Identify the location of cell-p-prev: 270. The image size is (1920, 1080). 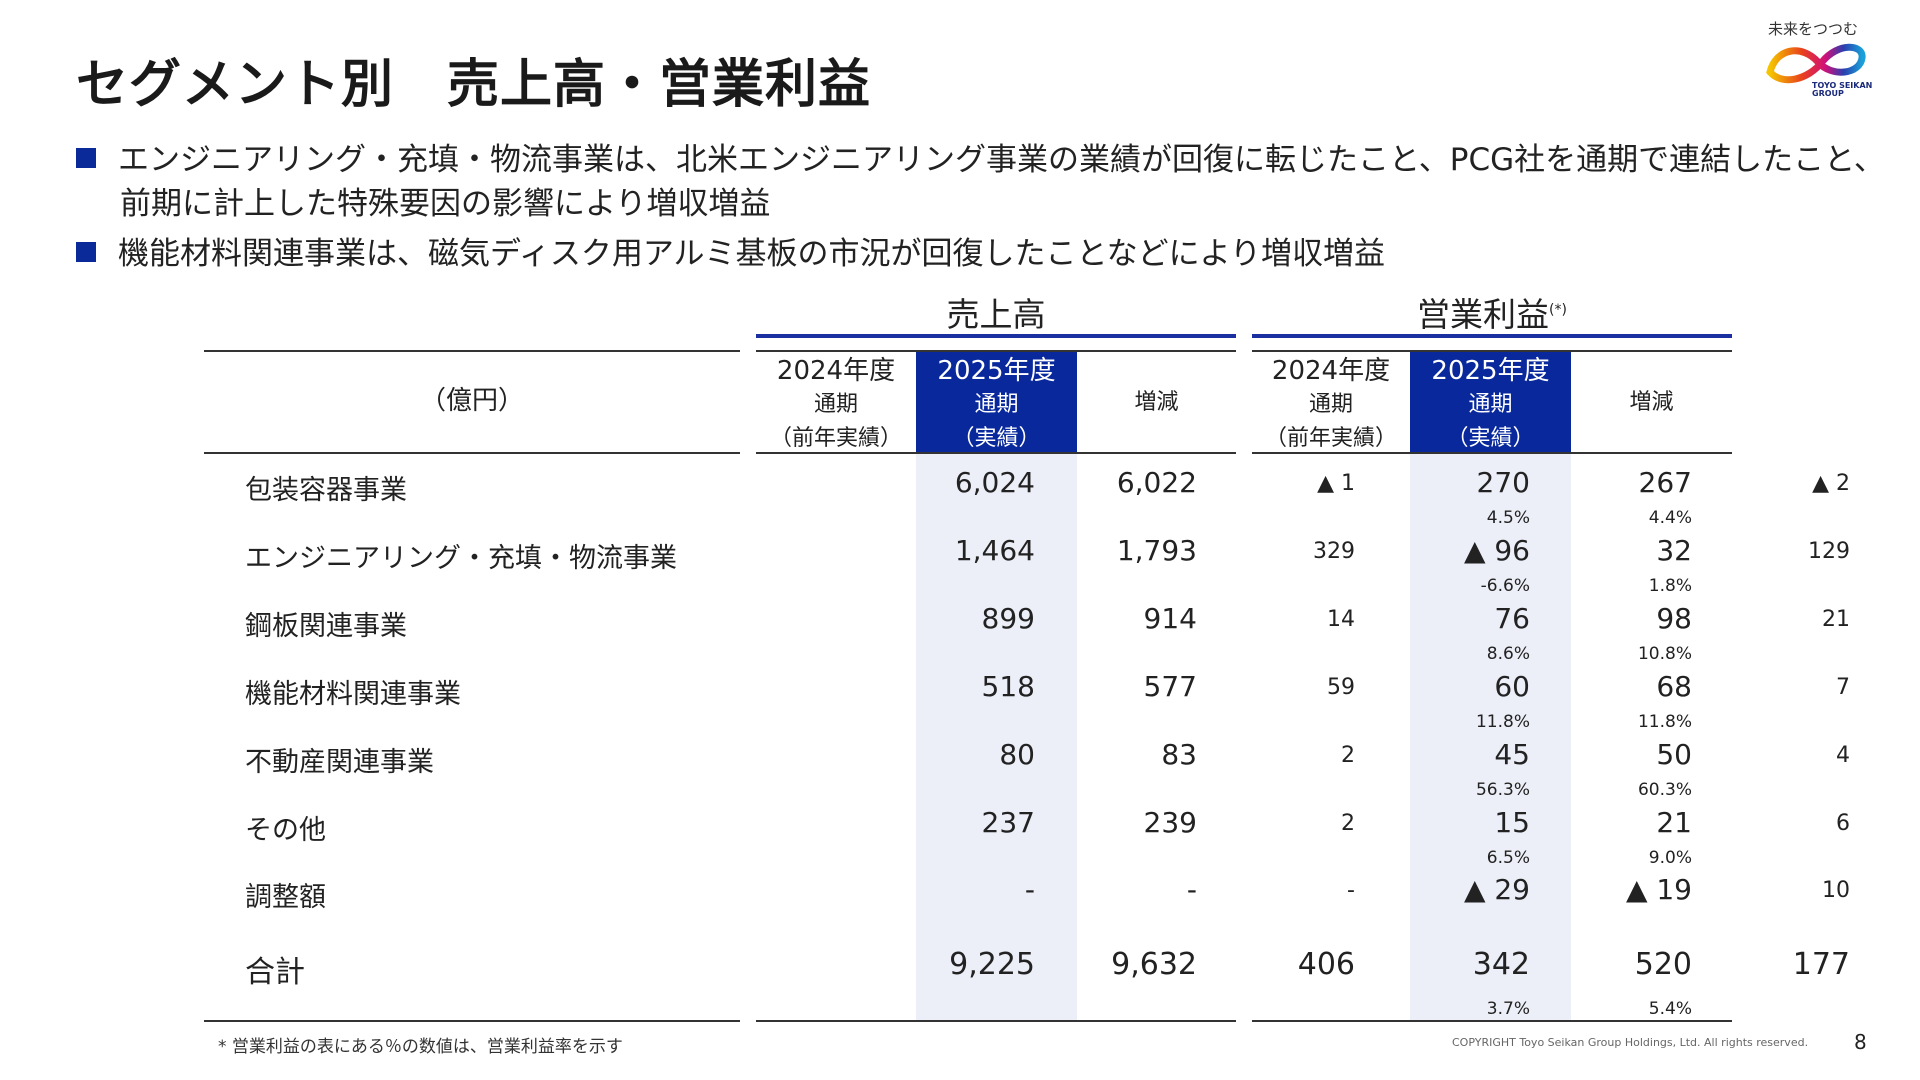
(1503, 482).